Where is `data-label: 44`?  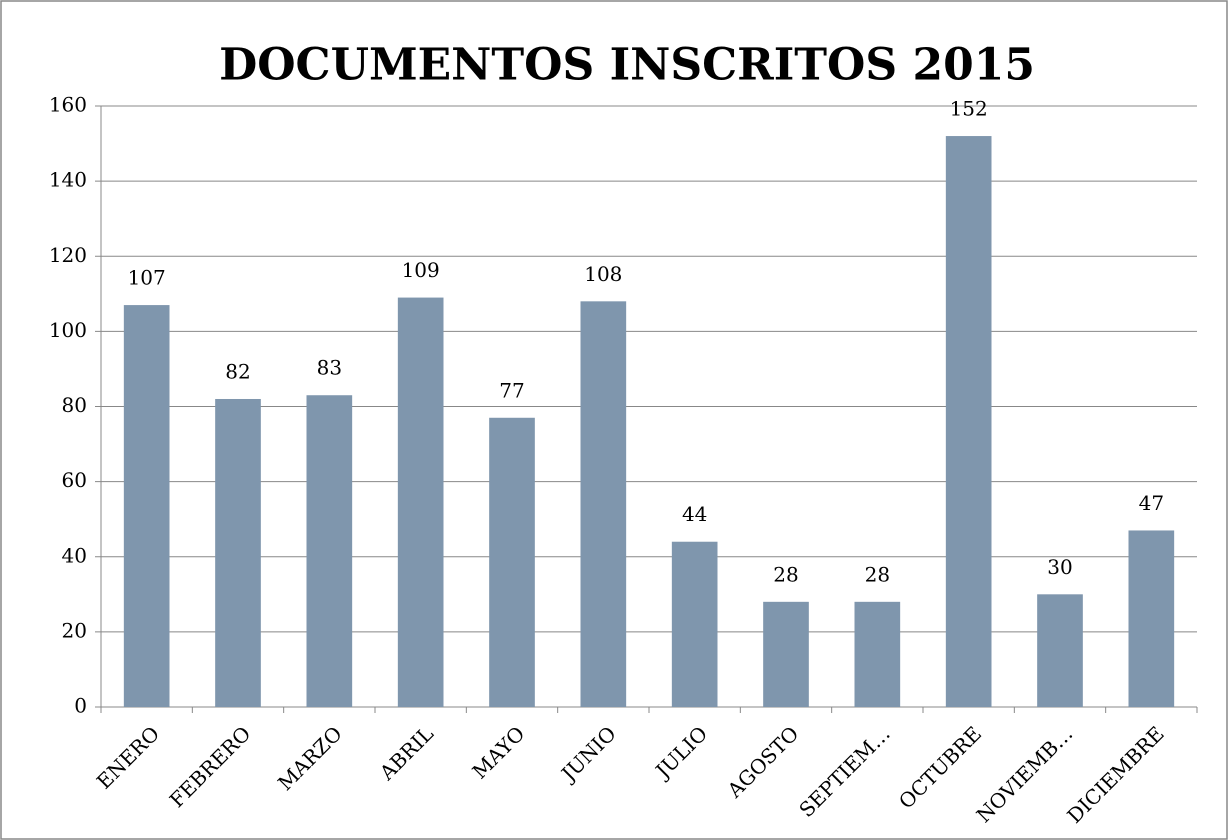
data-label: 44 is located at coordinates (694, 514).